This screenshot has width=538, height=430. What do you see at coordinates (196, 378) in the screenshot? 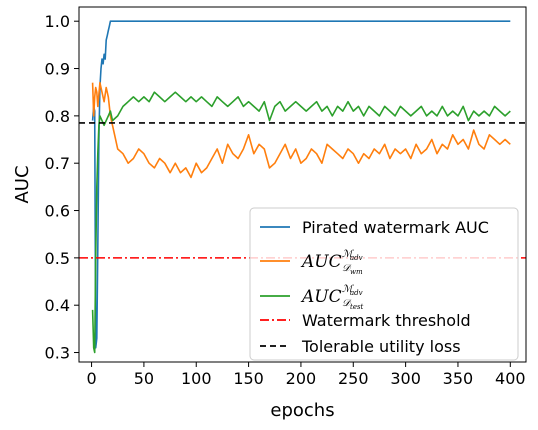
I see `x-tick-label: 100` at bounding box center [196, 378].